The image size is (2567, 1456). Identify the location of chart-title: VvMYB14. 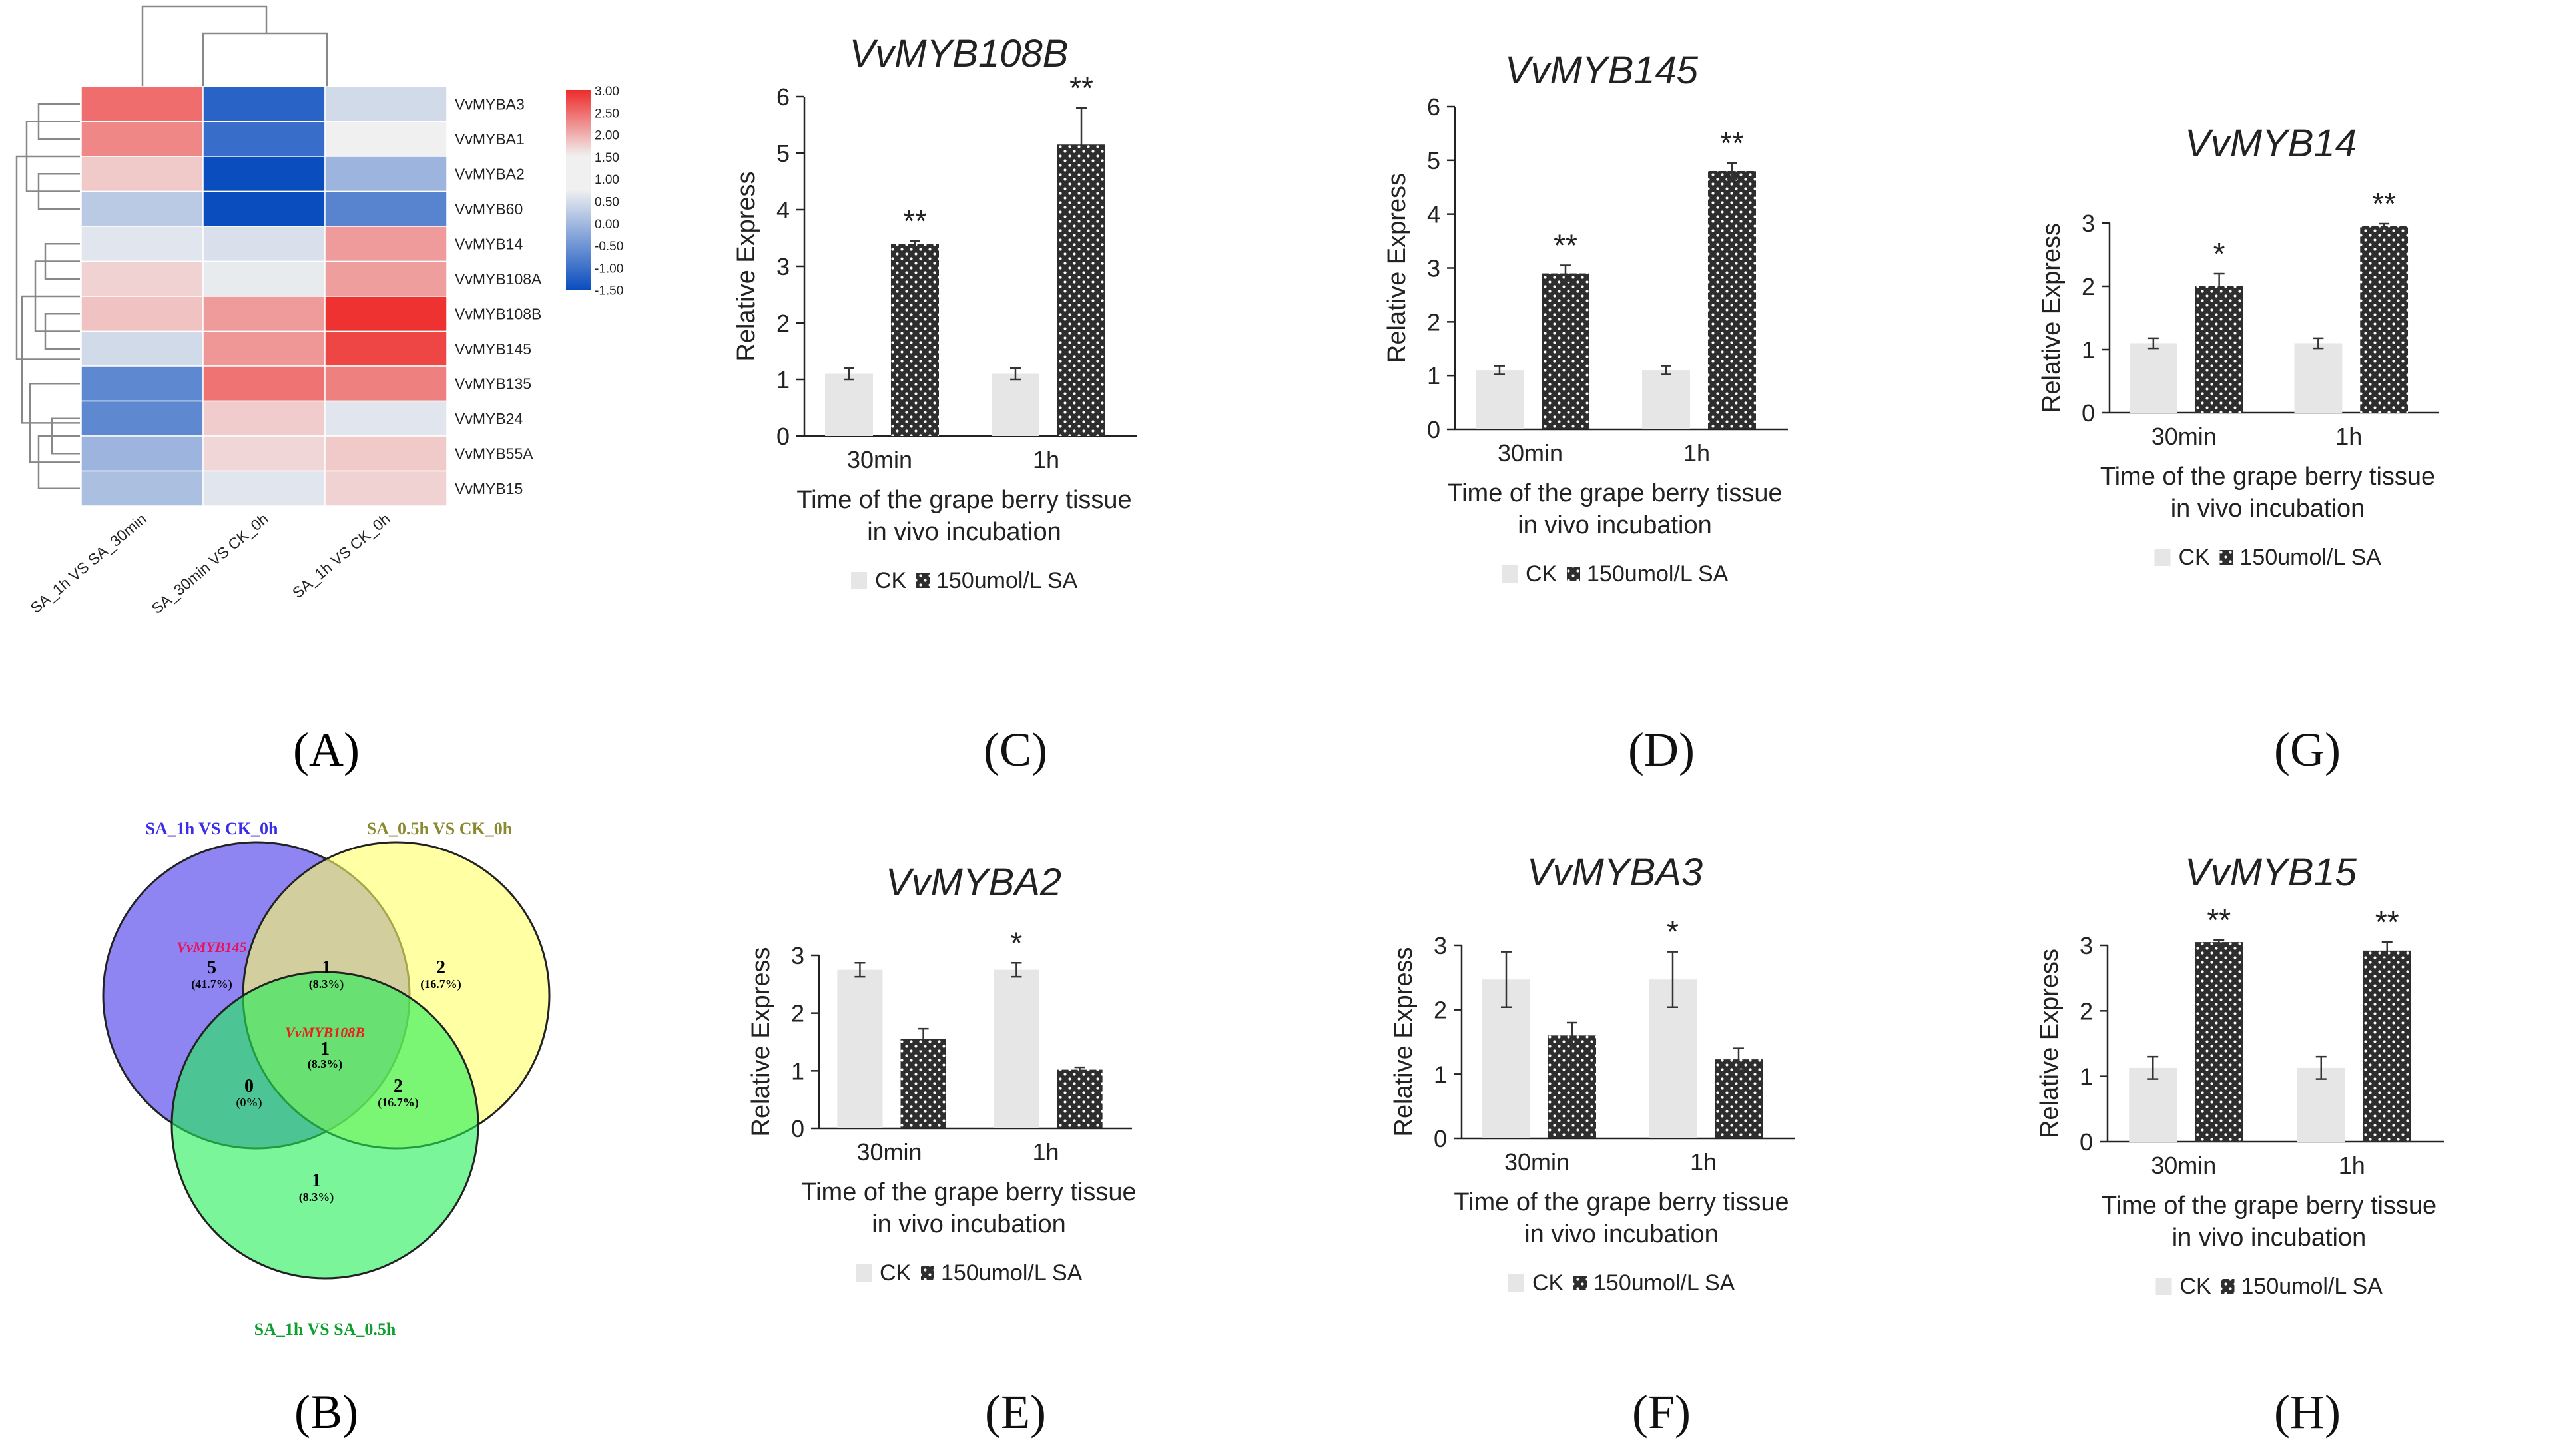
(2271, 143).